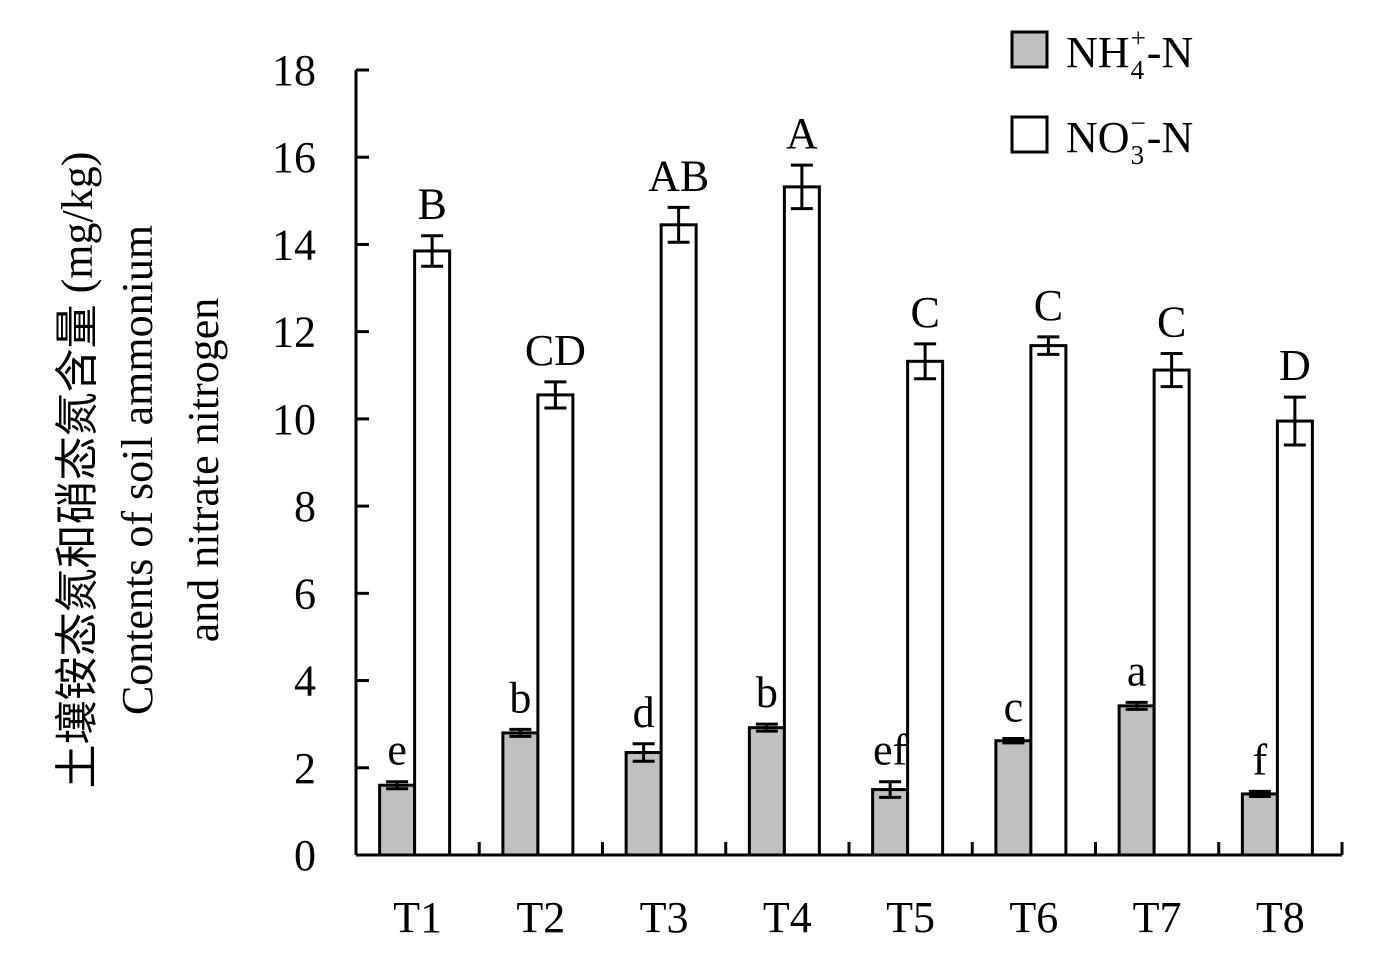 This screenshot has width=1378, height=955. What do you see at coordinates (305, 855) in the screenshot?
I see `y-tick-label: 0` at bounding box center [305, 855].